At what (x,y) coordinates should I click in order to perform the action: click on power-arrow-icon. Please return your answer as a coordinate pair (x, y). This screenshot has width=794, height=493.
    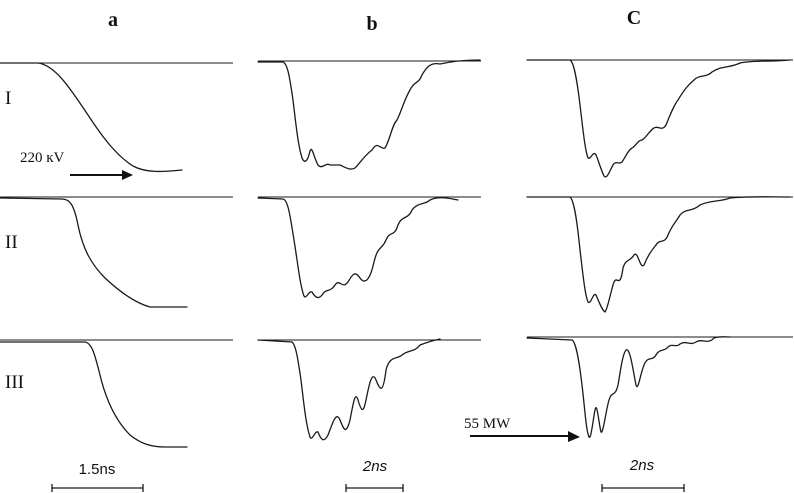
    Looking at the image, I should click on (525, 436).